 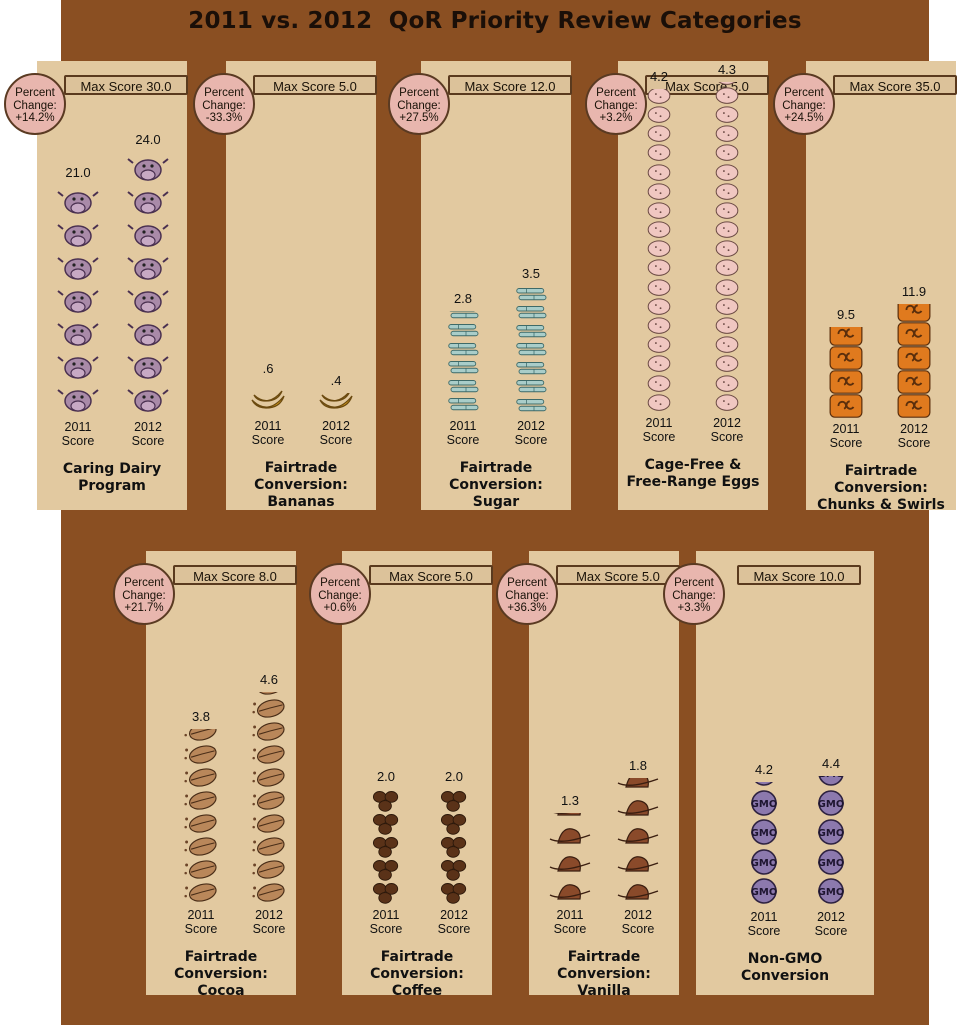 What do you see at coordinates (914, 291) in the screenshot?
I see `value-label-2012: 11.9` at bounding box center [914, 291].